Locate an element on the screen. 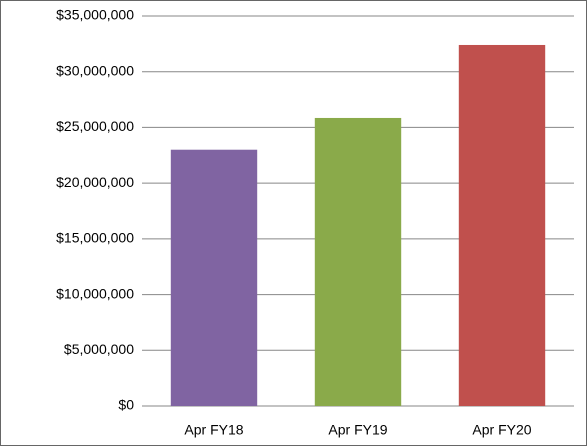 Image resolution: width=587 pixels, height=446 pixels. y-tick-label: $0 is located at coordinates (126, 405).